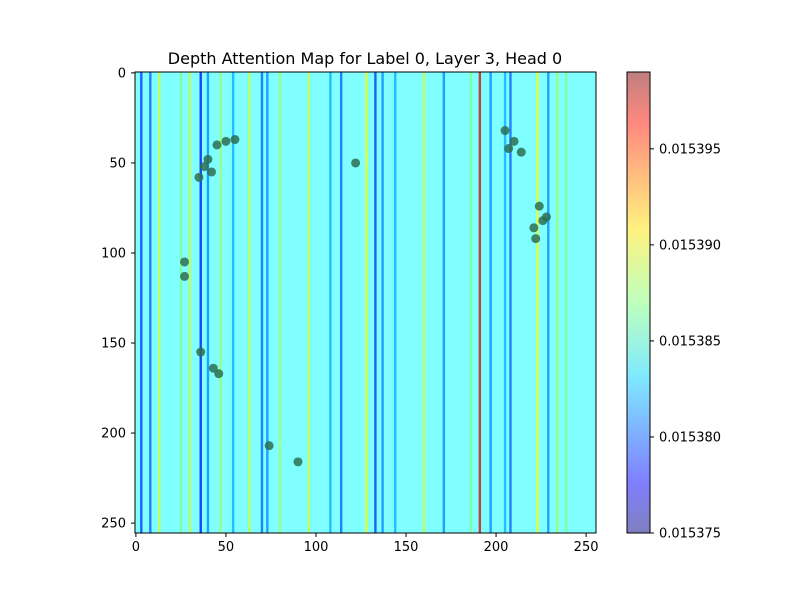 The width and height of the screenshot is (800, 600). I want to click on colorbar-tick-label: 0.015385, so click(690, 341).